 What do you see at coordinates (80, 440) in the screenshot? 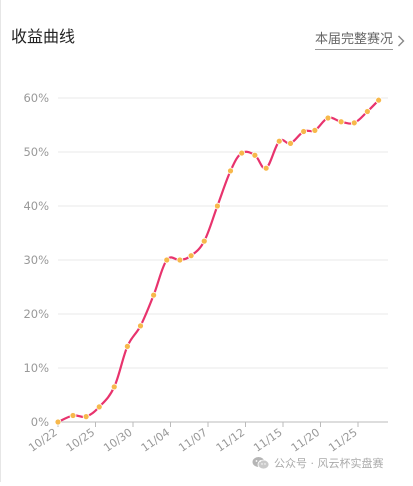
I see `x-tick-label: 10/25` at bounding box center [80, 440].